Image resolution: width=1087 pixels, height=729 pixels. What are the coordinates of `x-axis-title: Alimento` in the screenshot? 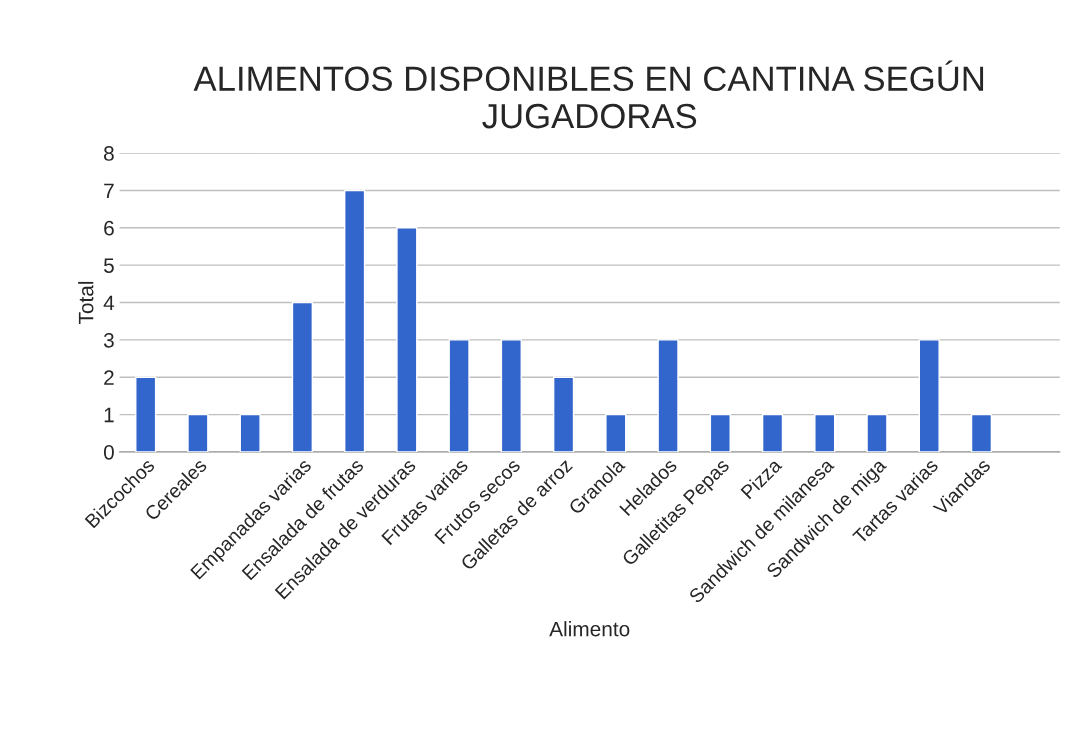 It's located at (589, 629).